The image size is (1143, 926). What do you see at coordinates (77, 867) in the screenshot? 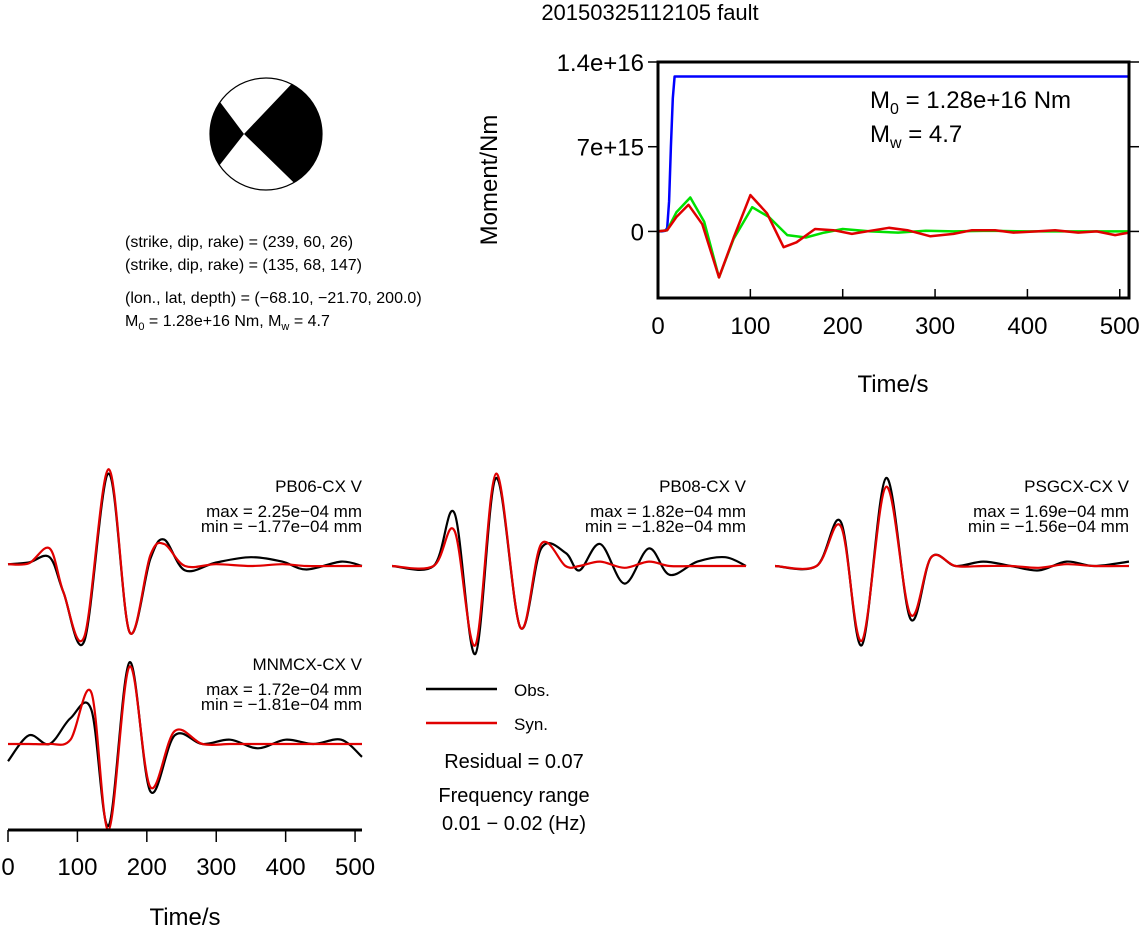
I see `waveform-x-tick-label: 100` at bounding box center [77, 867].